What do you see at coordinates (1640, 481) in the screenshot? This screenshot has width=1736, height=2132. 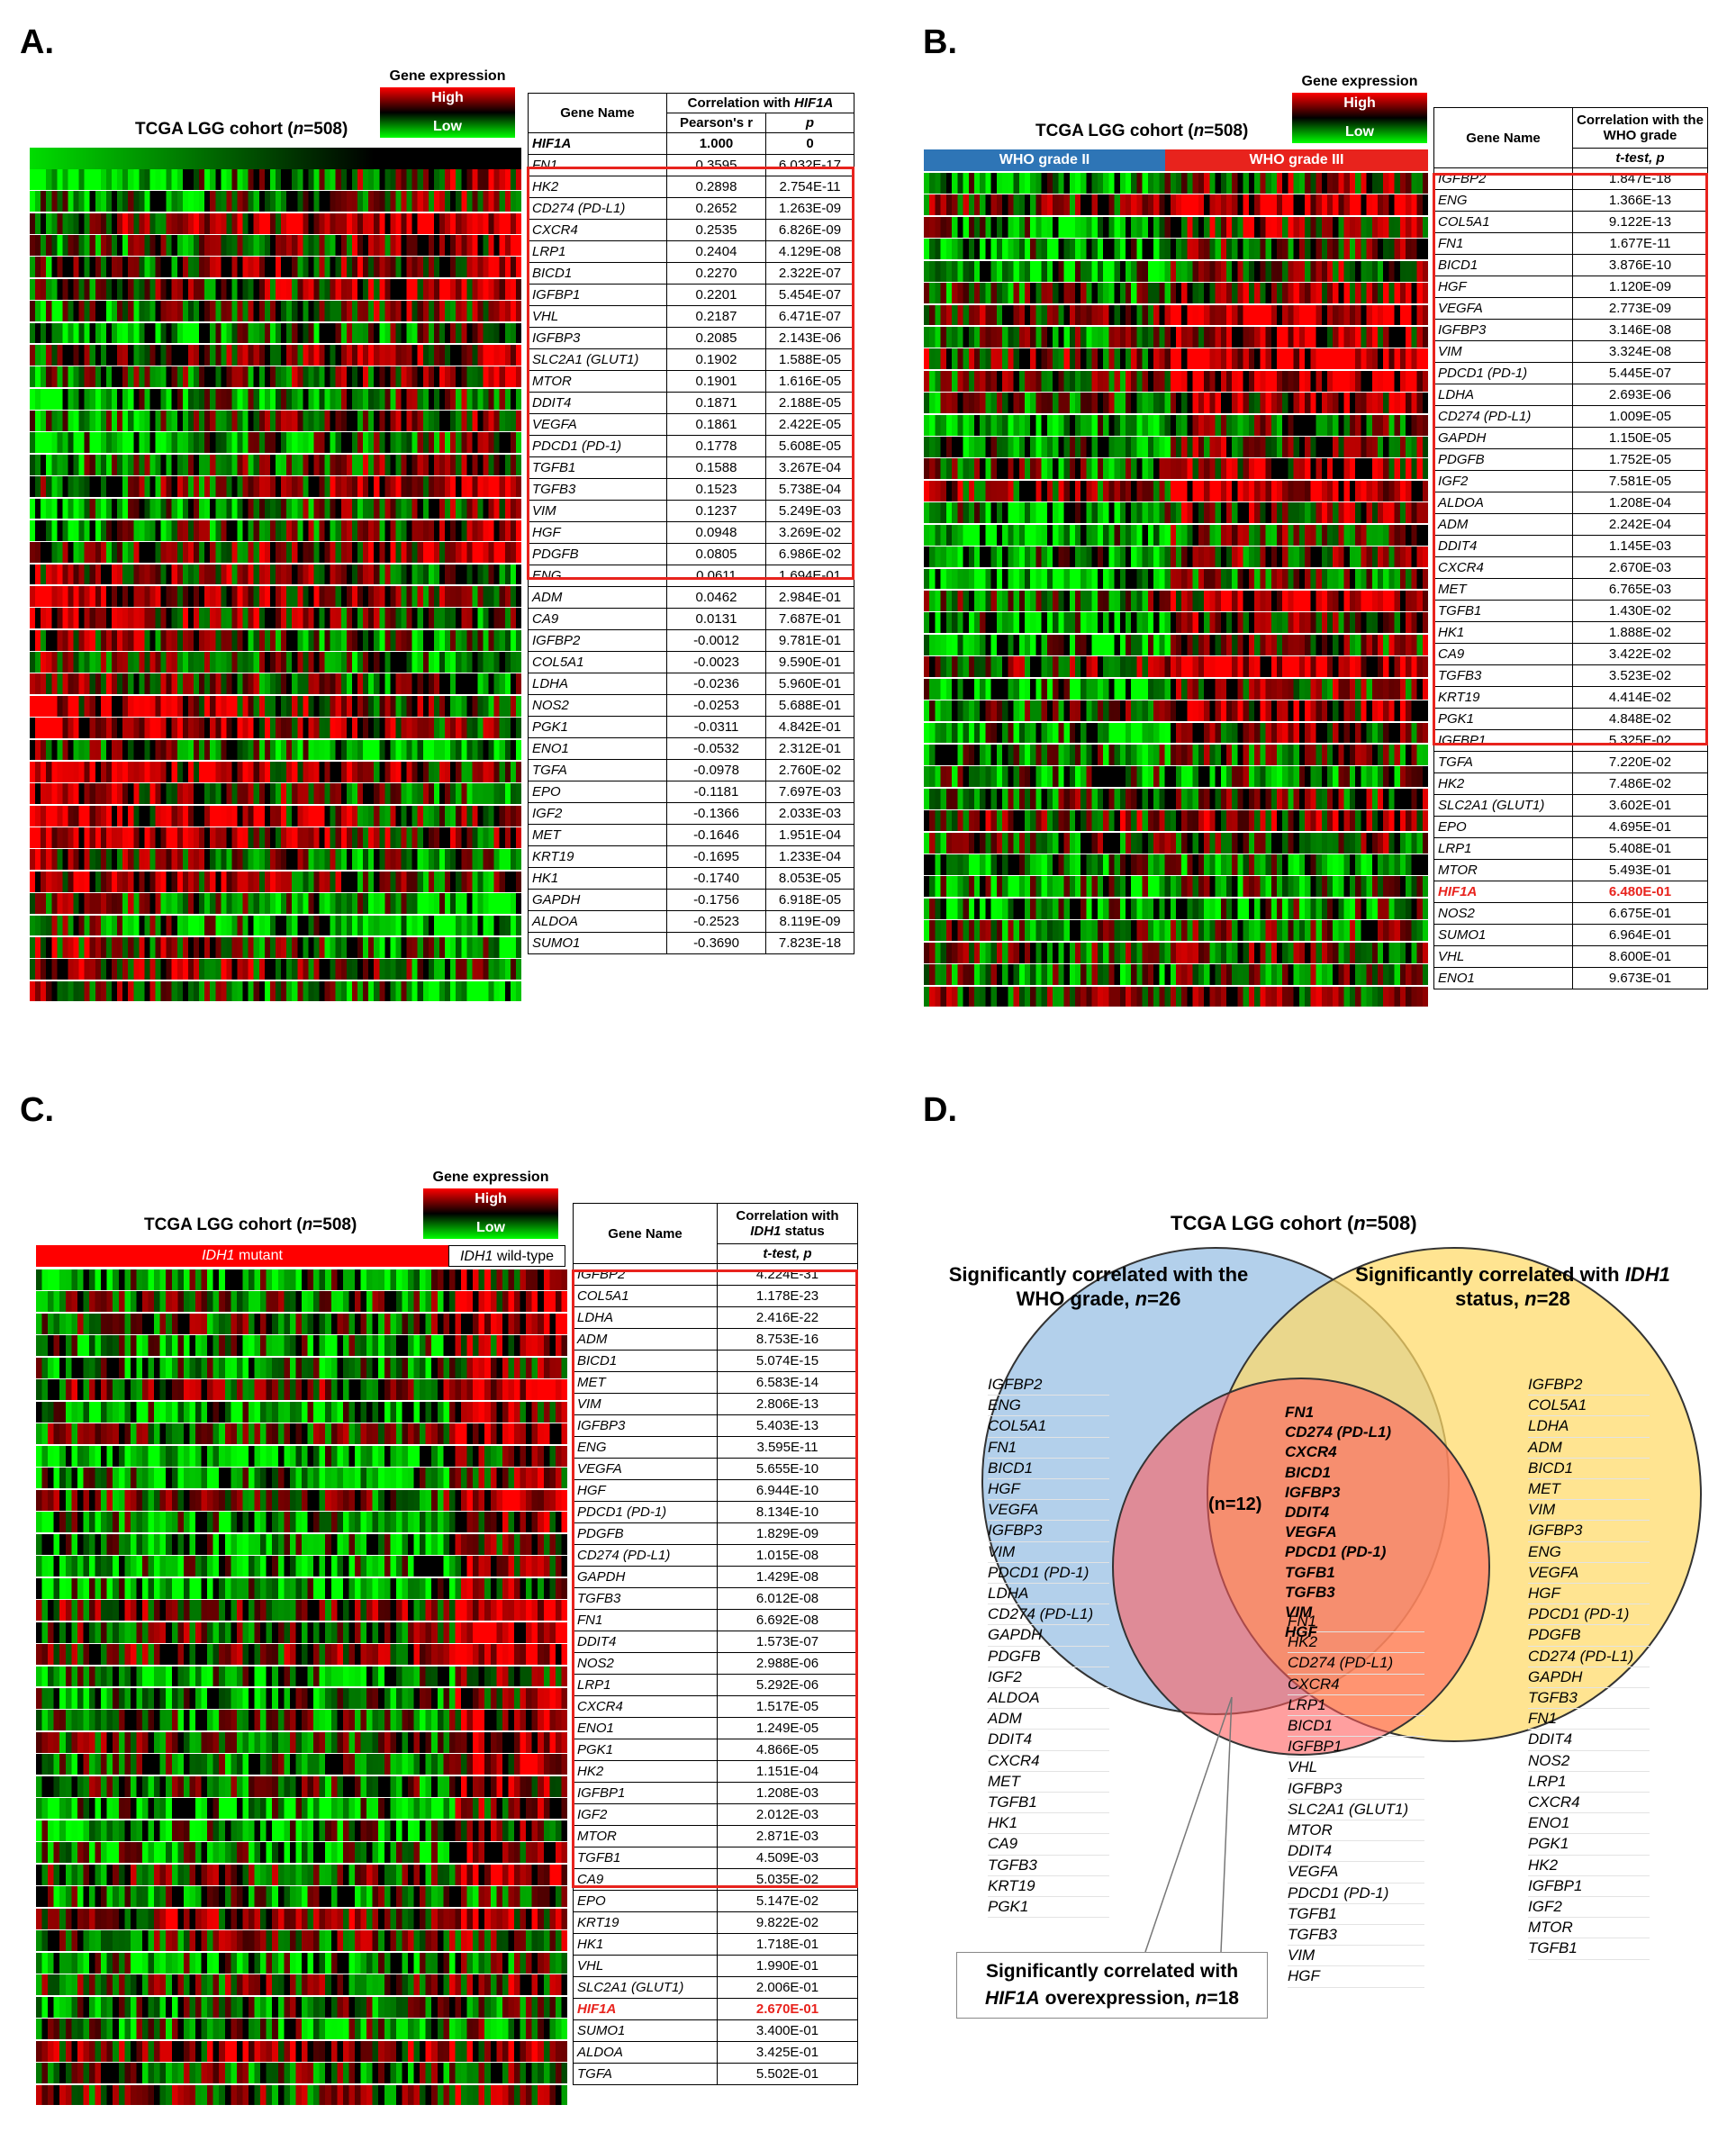 I see `value-cell: 7.581E-05` at bounding box center [1640, 481].